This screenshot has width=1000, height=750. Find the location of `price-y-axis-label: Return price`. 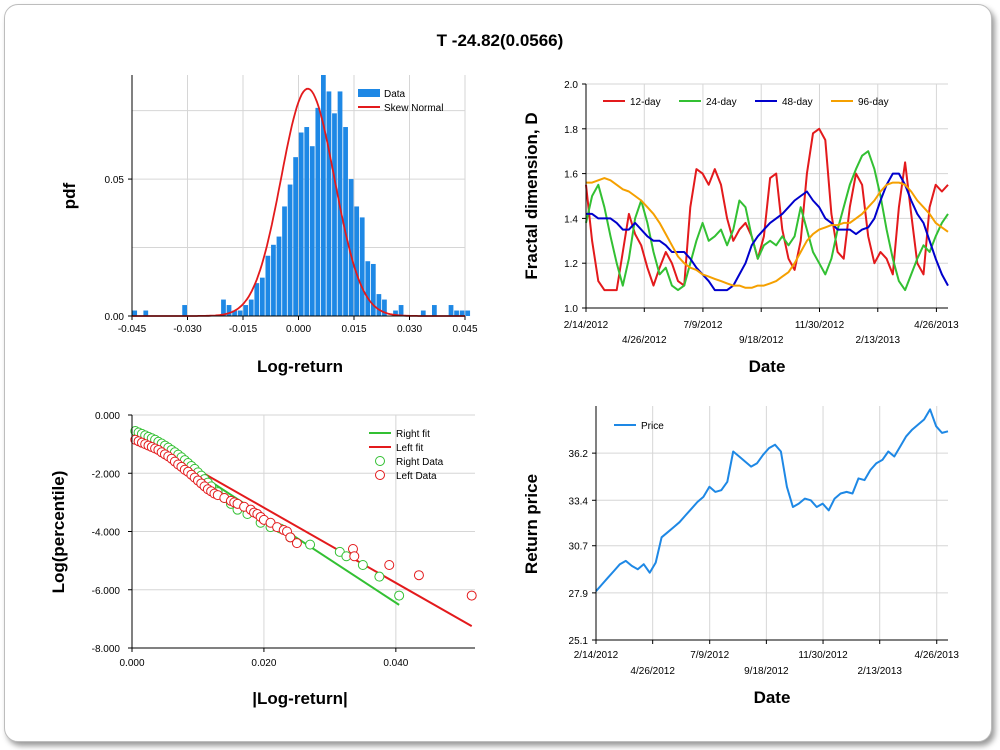

price-y-axis-label: Return price is located at coordinates (531, 524).